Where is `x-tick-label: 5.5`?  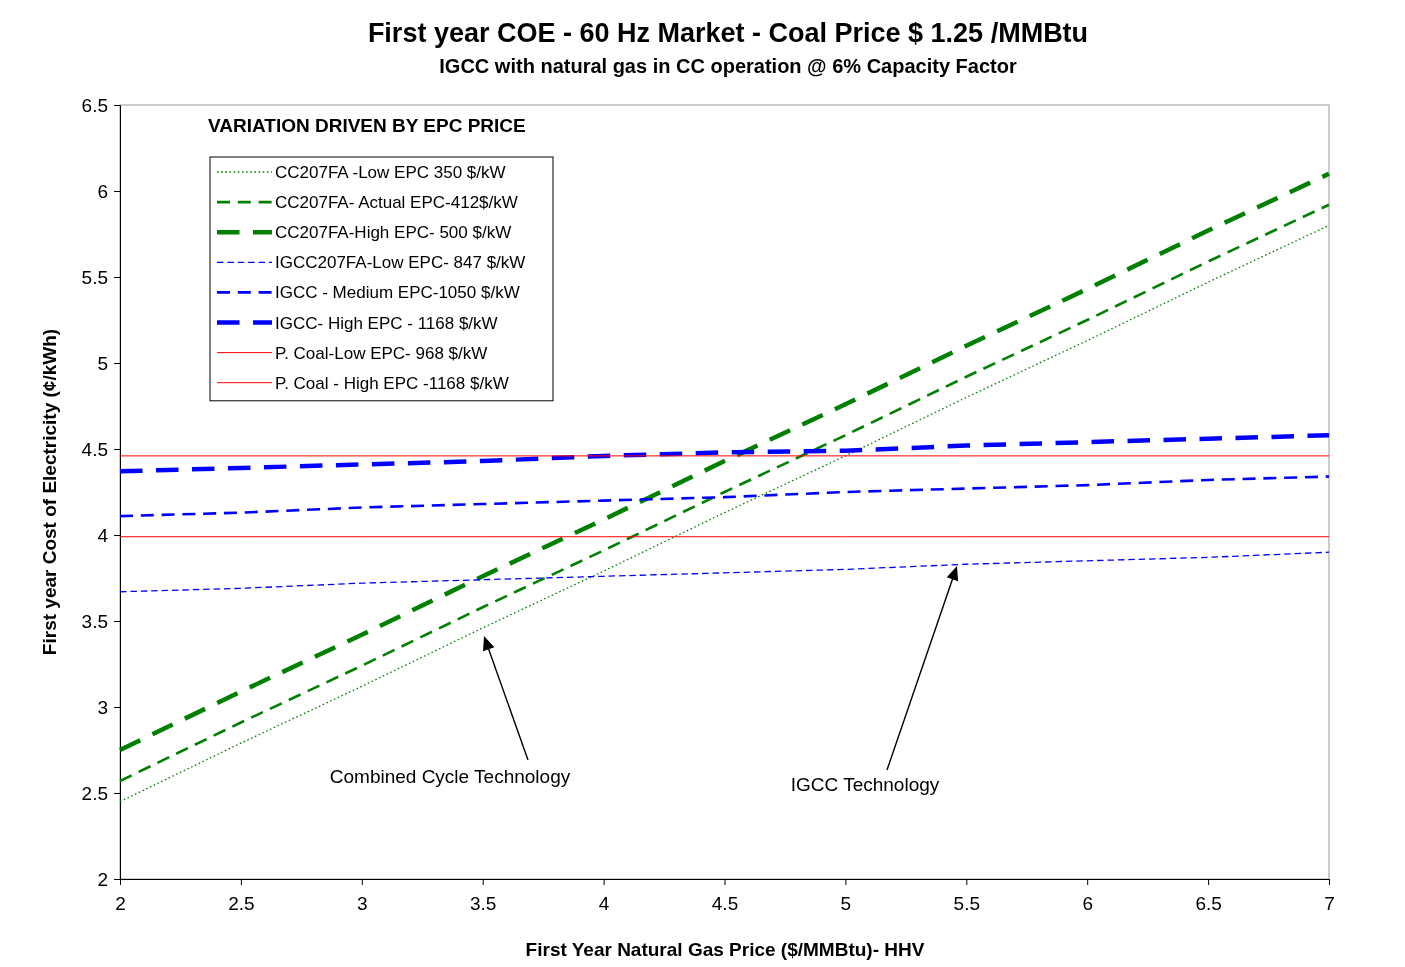 x-tick-label: 5.5 is located at coordinates (967, 904).